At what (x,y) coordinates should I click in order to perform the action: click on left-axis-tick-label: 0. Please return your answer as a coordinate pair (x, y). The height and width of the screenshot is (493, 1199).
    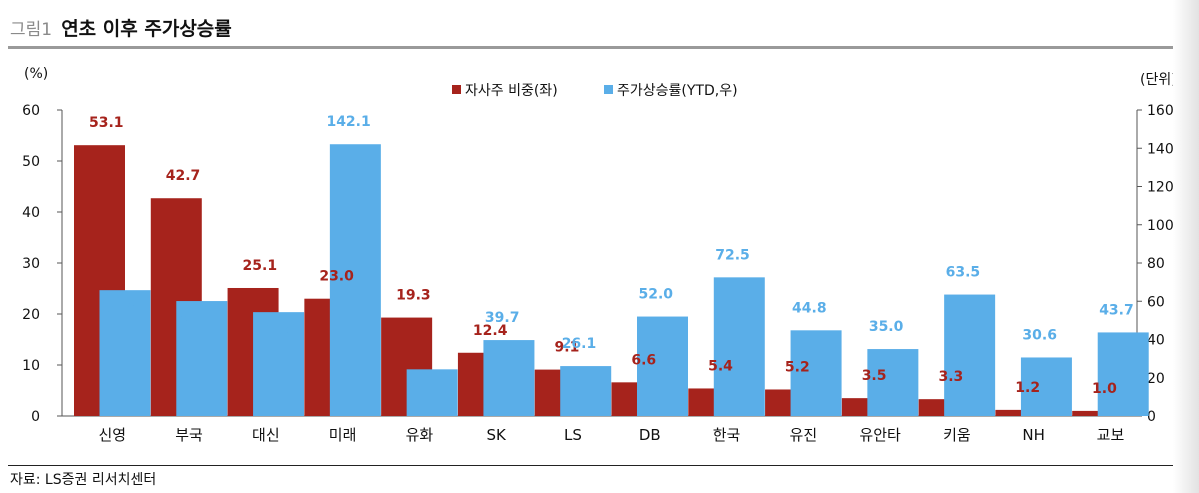
    Looking at the image, I should click on (35, 417).